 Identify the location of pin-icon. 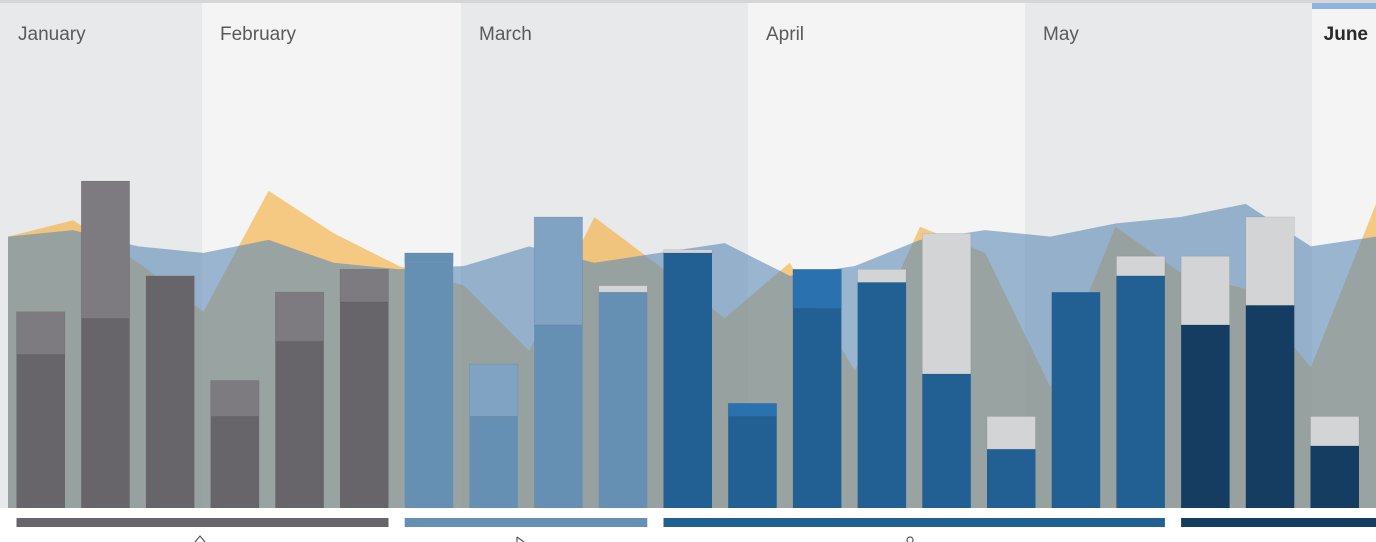
(910, 539).